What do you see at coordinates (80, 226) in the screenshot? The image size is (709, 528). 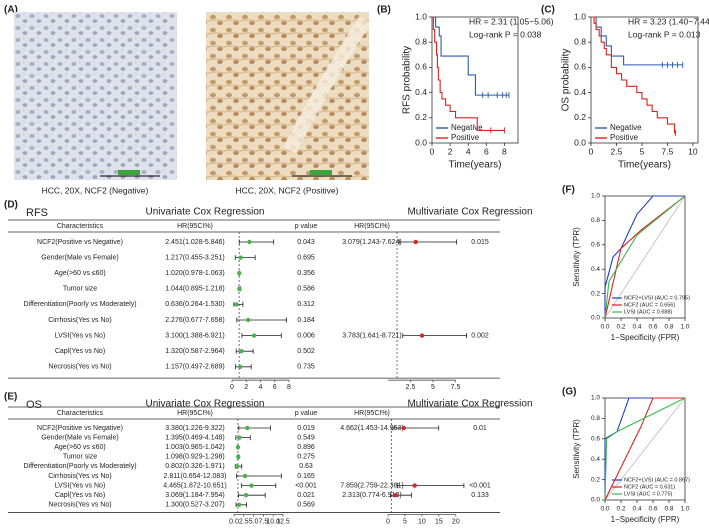 I see `column-header: Characteristics` at bounding box center [80, 226].